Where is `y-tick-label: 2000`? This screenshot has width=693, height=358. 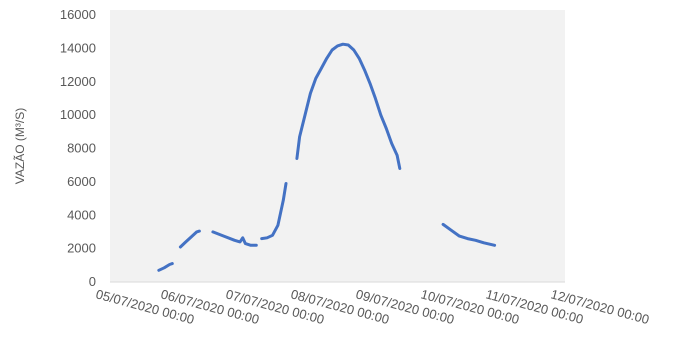 y-tick-label: 2000 is located at coordinates (81, 248).